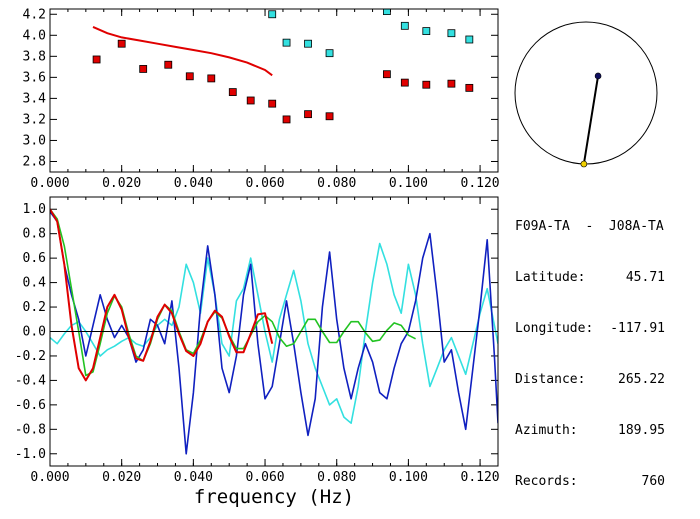 This screenshot has width=700, height=519. What do you see at coordinates (34, 258) in the screenshot?
I see `bottom-ytick-label: 0.6` at bounding box center [34, 258].